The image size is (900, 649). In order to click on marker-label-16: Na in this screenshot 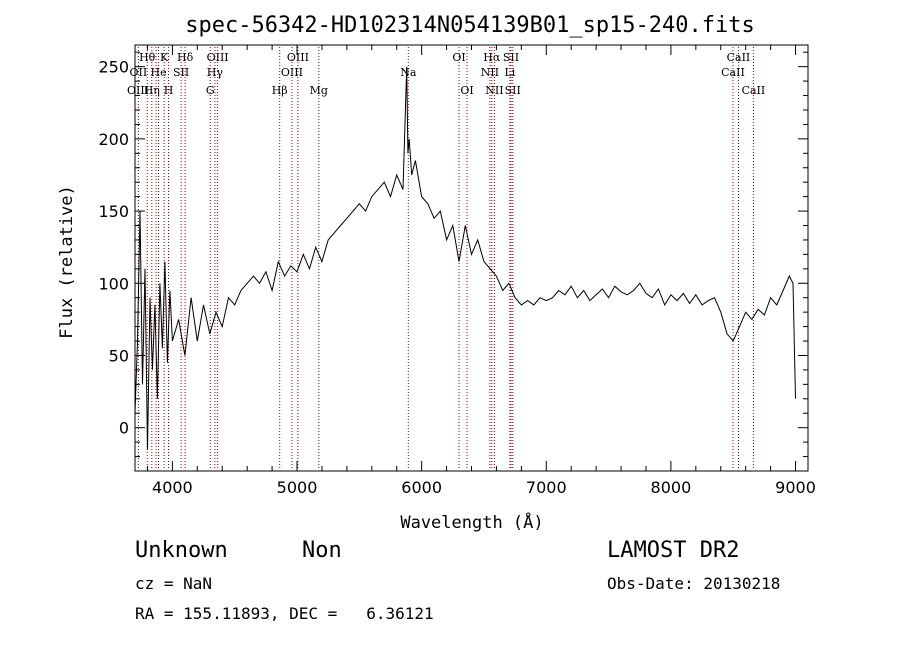, I will do `click(408, 72)`.